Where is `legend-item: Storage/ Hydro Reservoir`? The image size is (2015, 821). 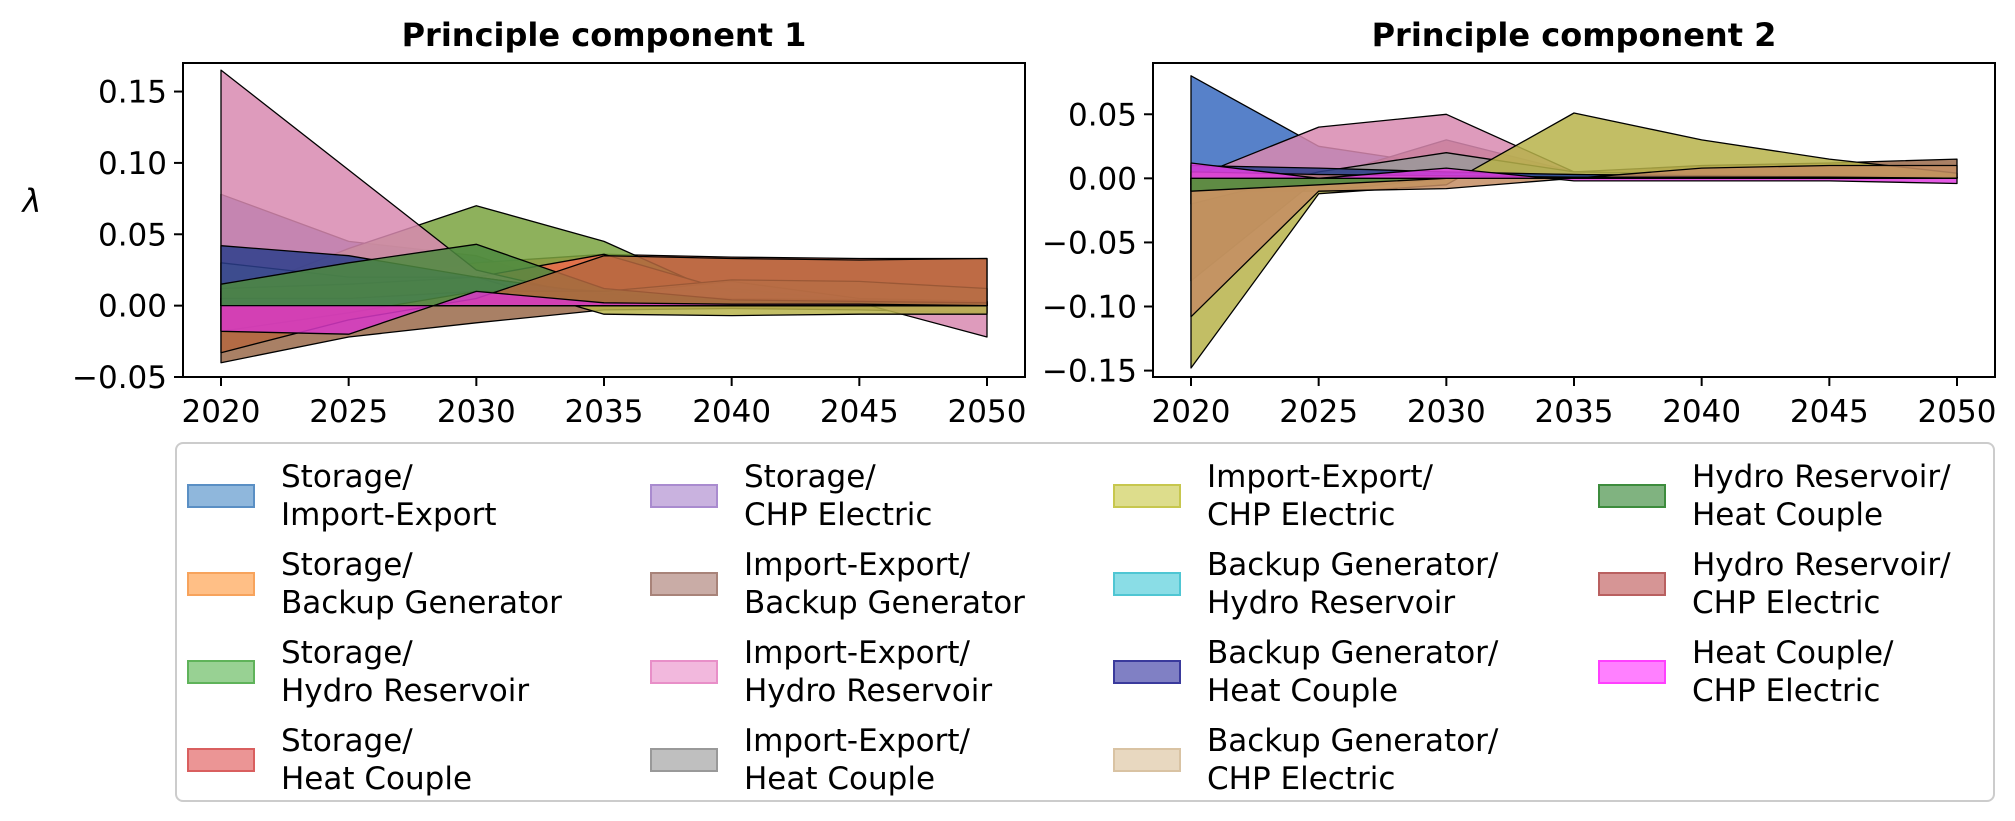 legend-item: Storage/ Hydro Reservoir is located at coordinates (358, 672).